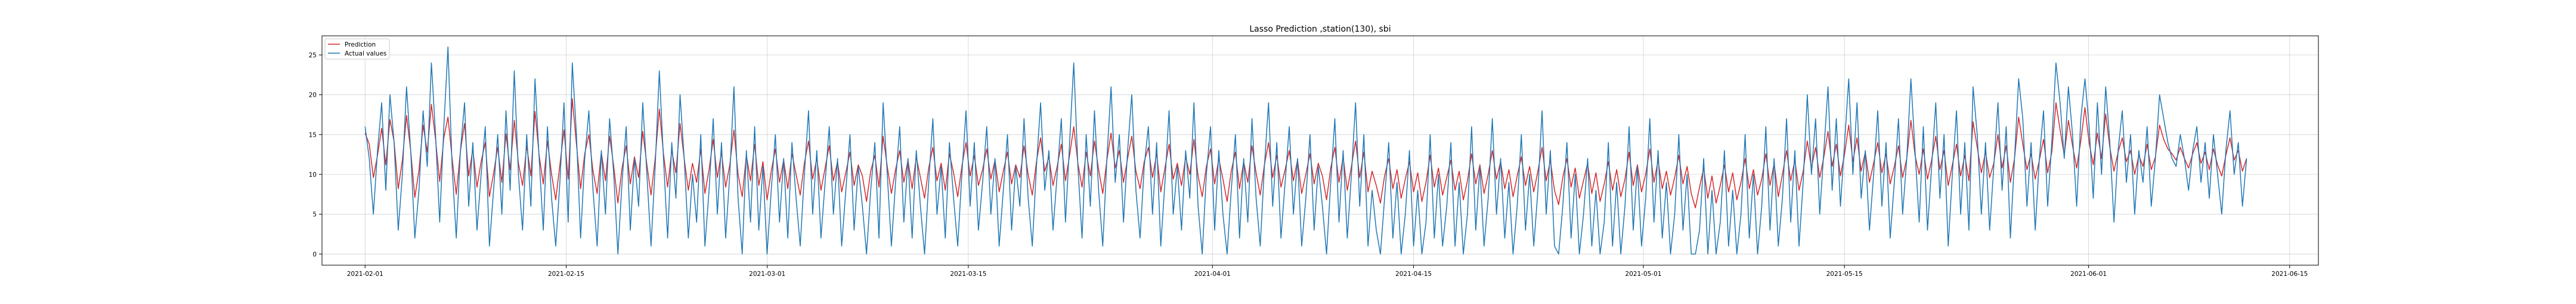 Image resolution: width=2576 pixels, height=304 pixels. Describe the element at coordinates (313, 96) in the screenshot. I see `y-tick-label: 20` at that location.